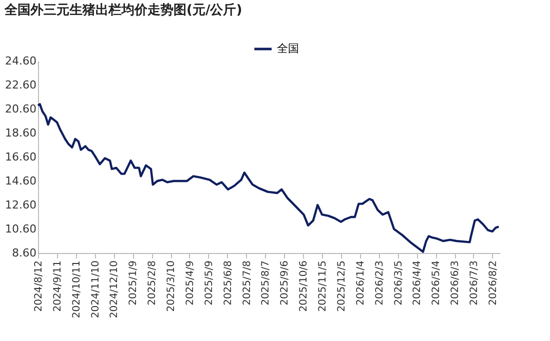  I want to click on x-tick-label: 2025/10/6, so click(304, 286).